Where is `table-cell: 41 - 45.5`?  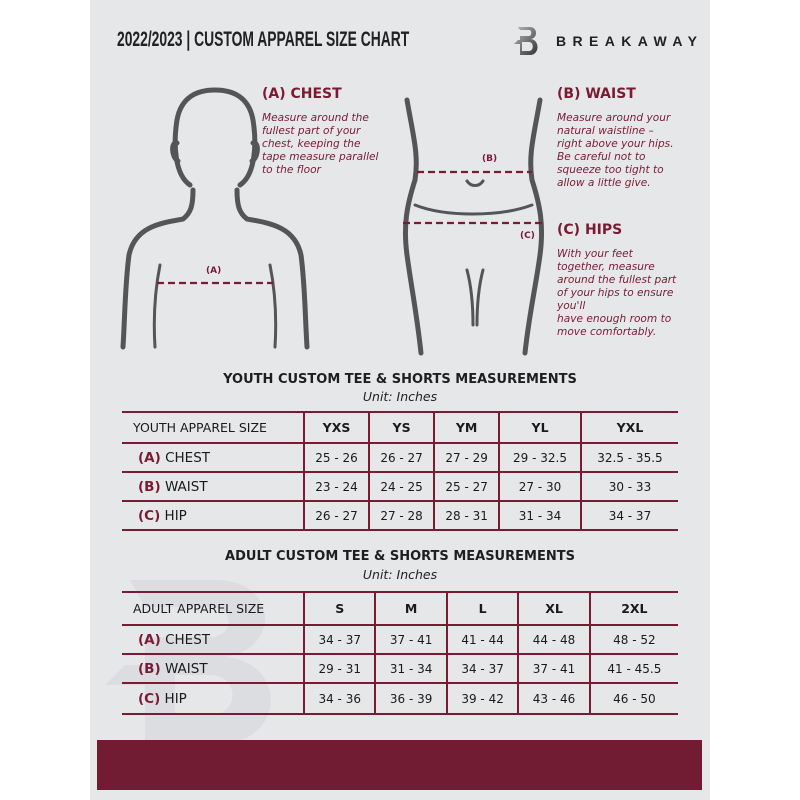
table-cell: 41 - 45.5 is located at coordinates (633, 668).